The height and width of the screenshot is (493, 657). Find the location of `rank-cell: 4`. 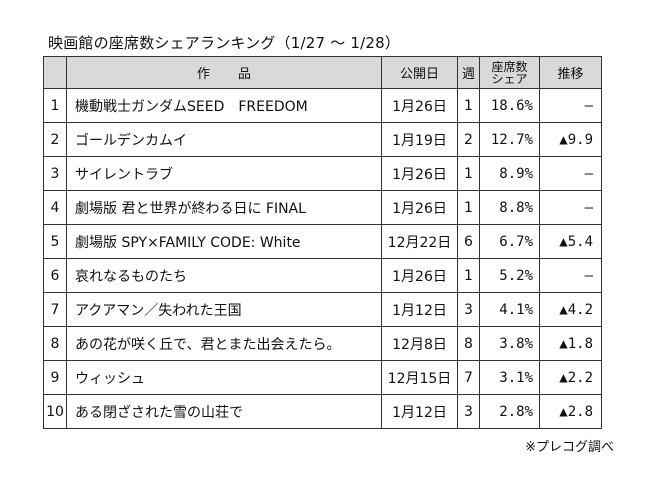

rank-cell: 4 is located at coordinates (55, 207).